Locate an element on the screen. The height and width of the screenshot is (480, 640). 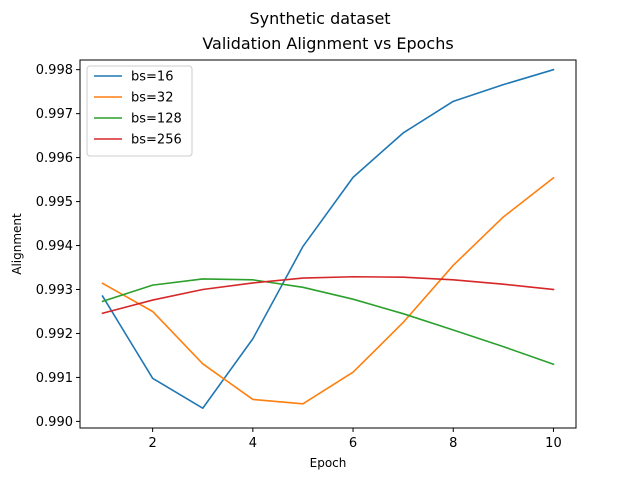
x-axis-ticks: 2 4 6 8 10 is located at coordinates (355, 439).